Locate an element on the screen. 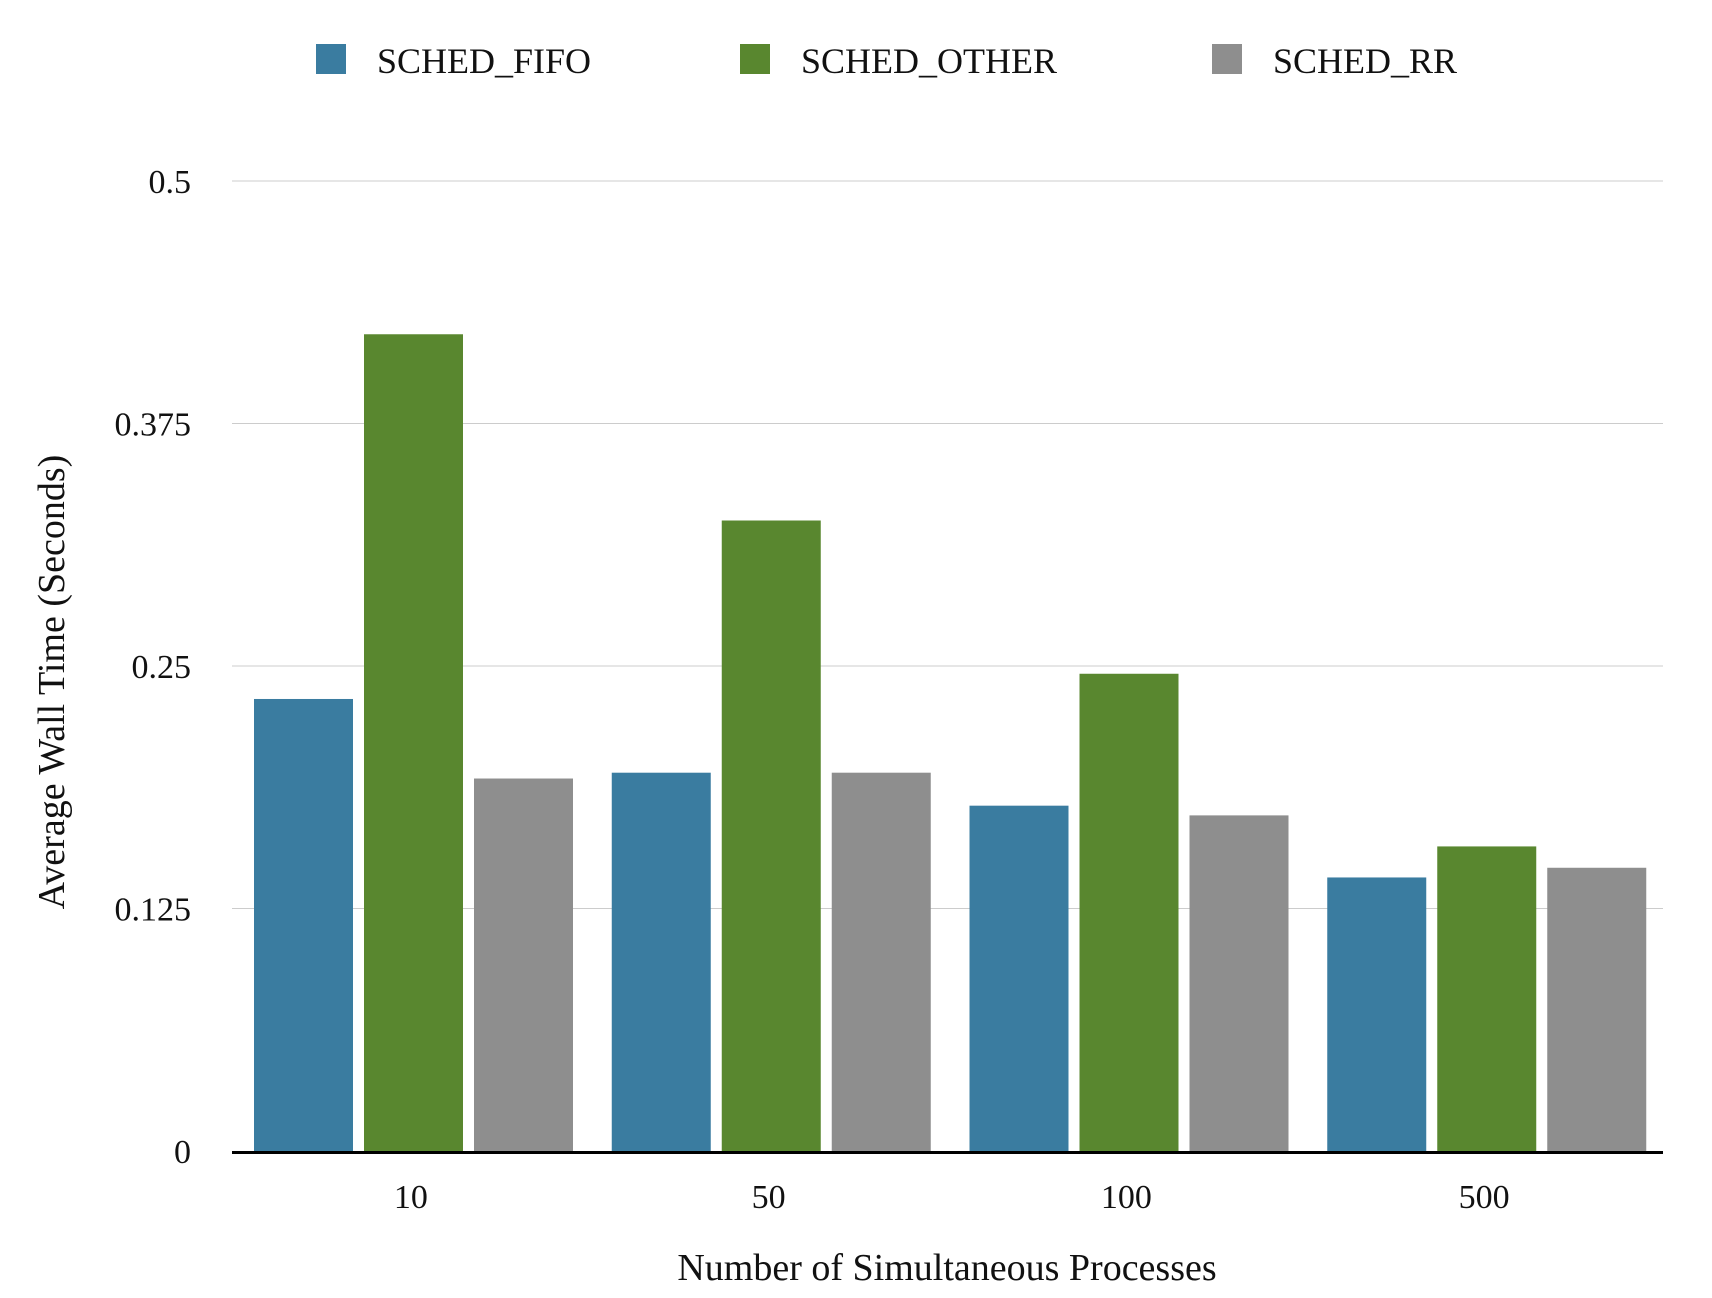  legend-item-sched-fifo: SCHED_FIFO is located at coordinates (453, 61).